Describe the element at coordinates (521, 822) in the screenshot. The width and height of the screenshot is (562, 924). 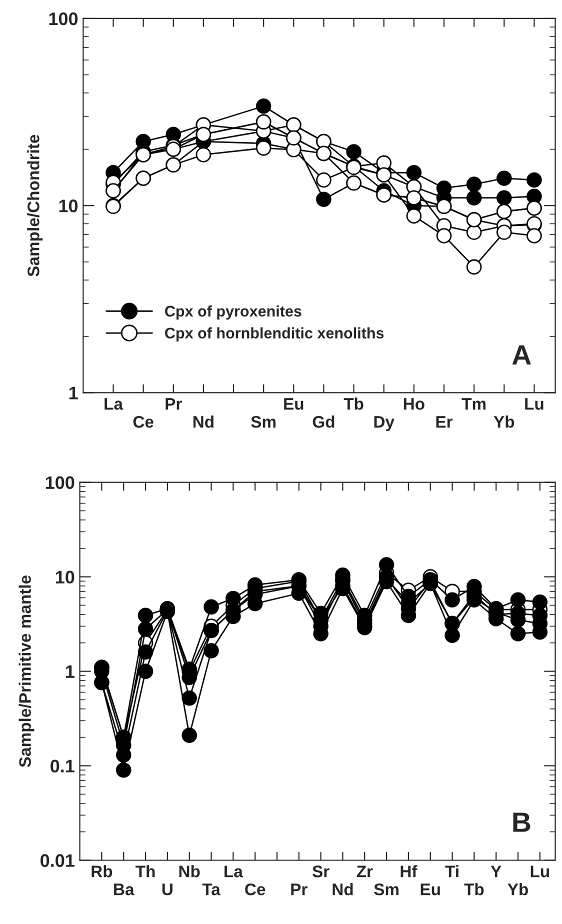
I see `annotation: B` at that location.